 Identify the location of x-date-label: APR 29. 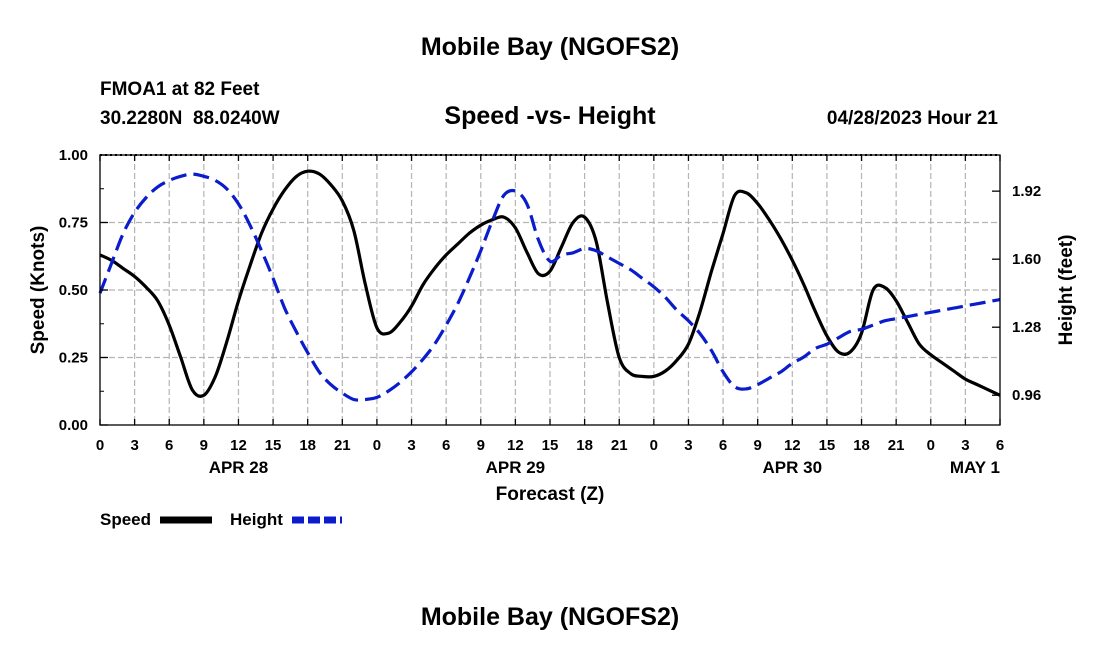
(516, 467).